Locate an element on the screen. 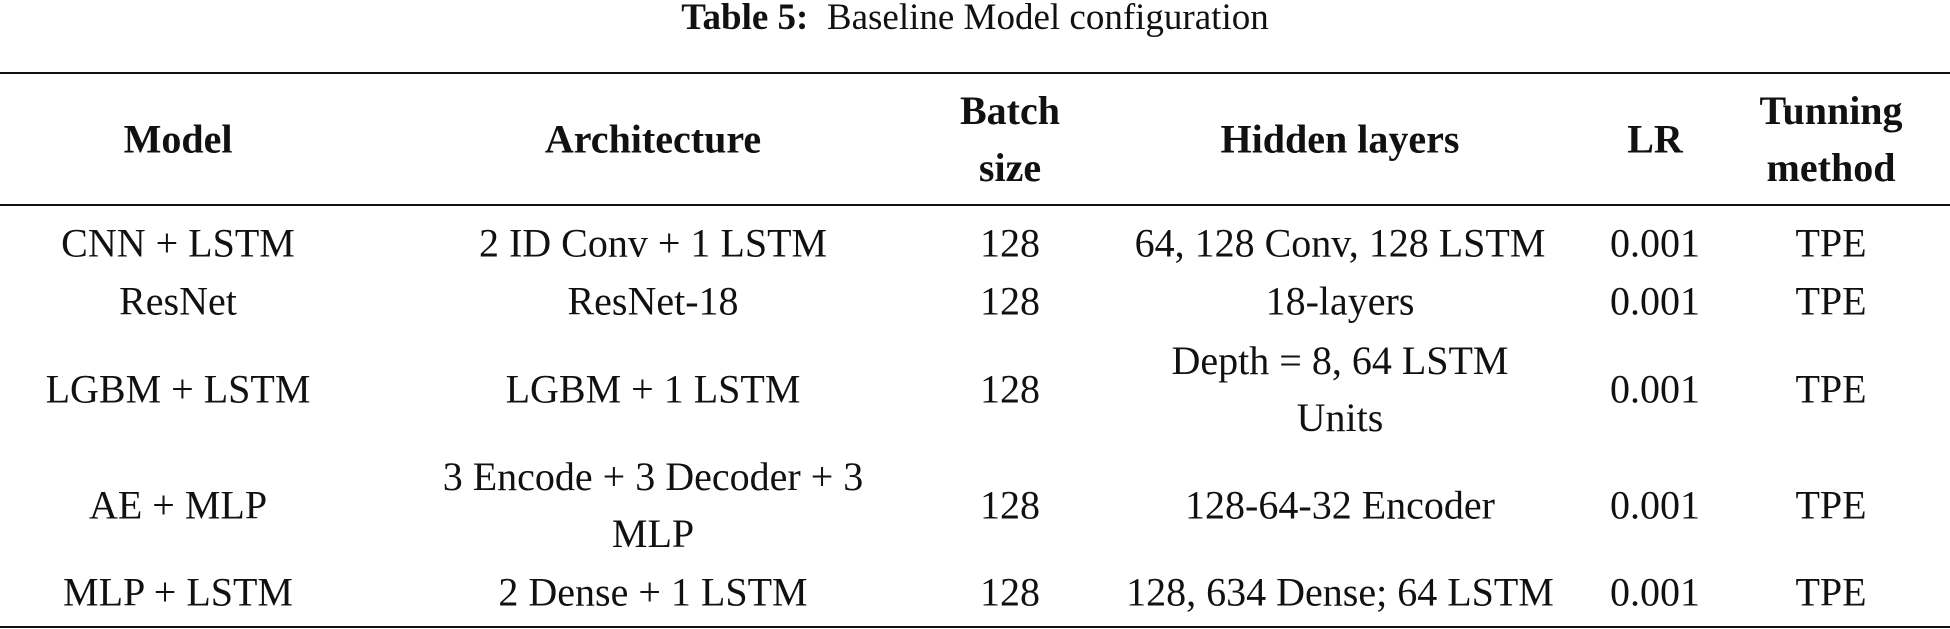 This screenshot has height=629, width=1950. header-rule is located at coordinates (975, 205).